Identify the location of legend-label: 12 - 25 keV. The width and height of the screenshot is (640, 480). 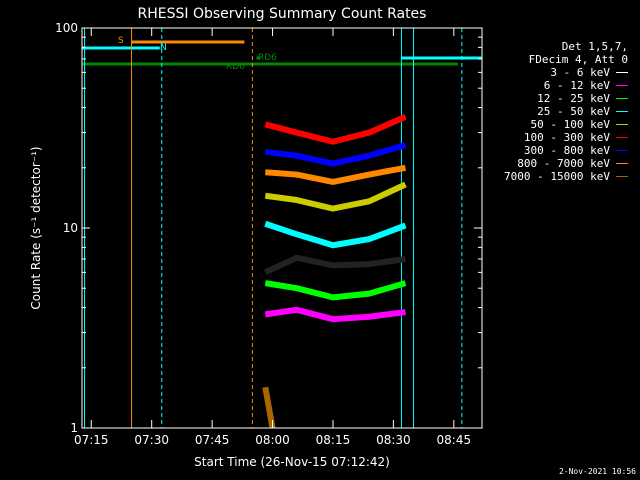
(573, 98).